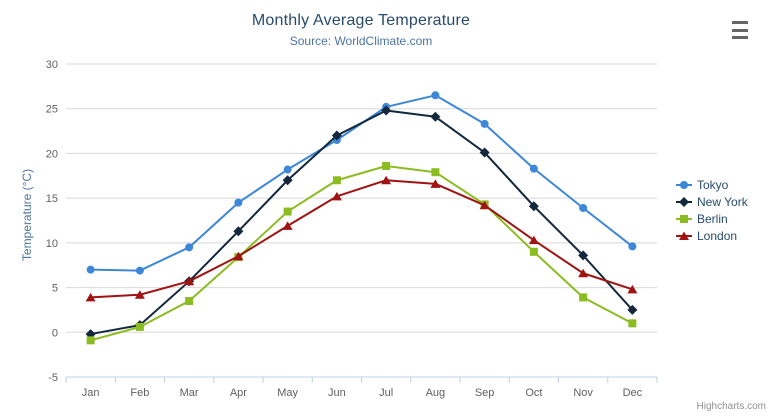 The height and width of the screenshot is (416, 769). Describe the element at coordinates (91, 393) in the screenshot. I see `svg-text: Jan` at that location.